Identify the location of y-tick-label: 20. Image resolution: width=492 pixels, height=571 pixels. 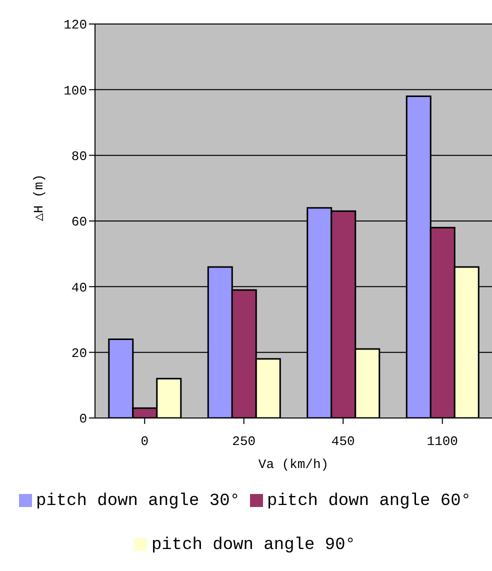
(79, 353).